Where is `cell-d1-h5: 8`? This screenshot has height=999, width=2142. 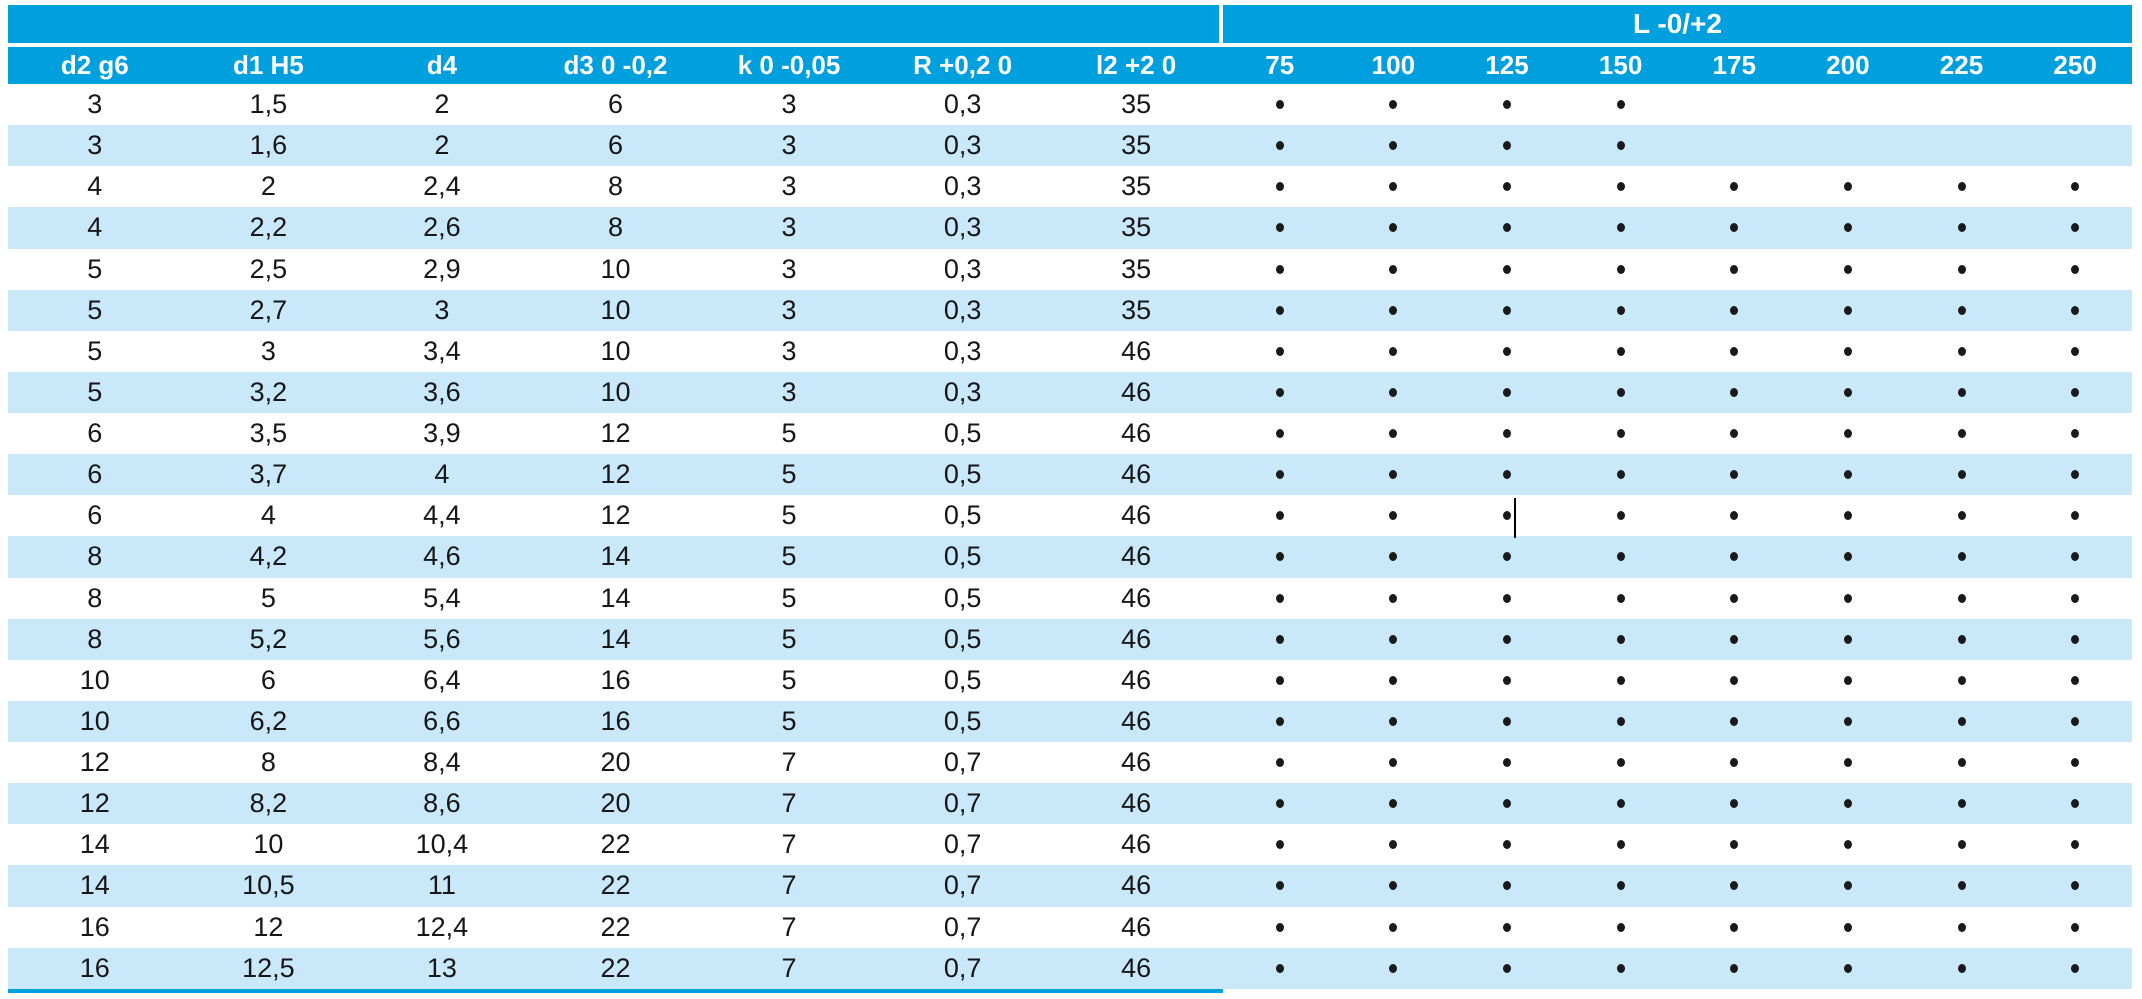 cell-d1-h5: 8 is located at coordinates (268, 762).